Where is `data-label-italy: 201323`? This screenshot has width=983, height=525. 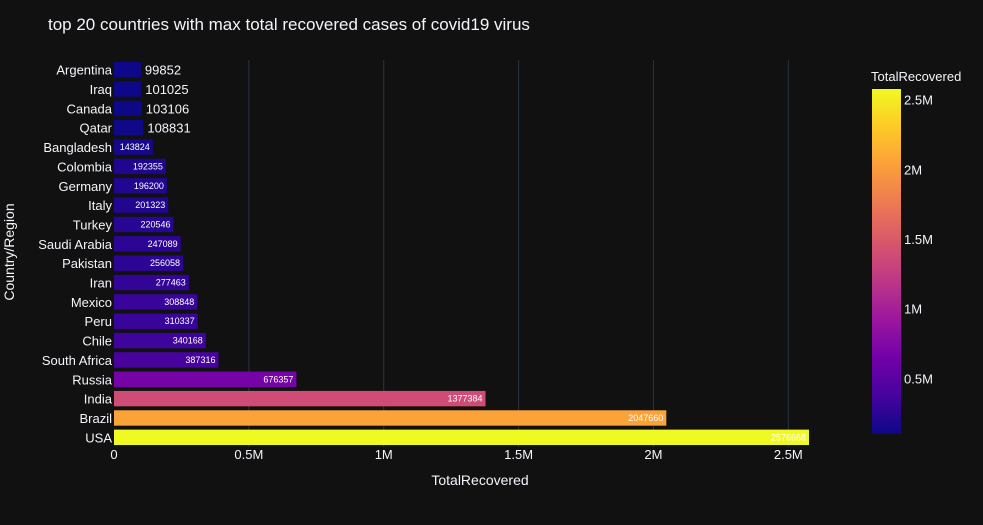 data-label-italy: 201323 is located at coordinates (150, 205).